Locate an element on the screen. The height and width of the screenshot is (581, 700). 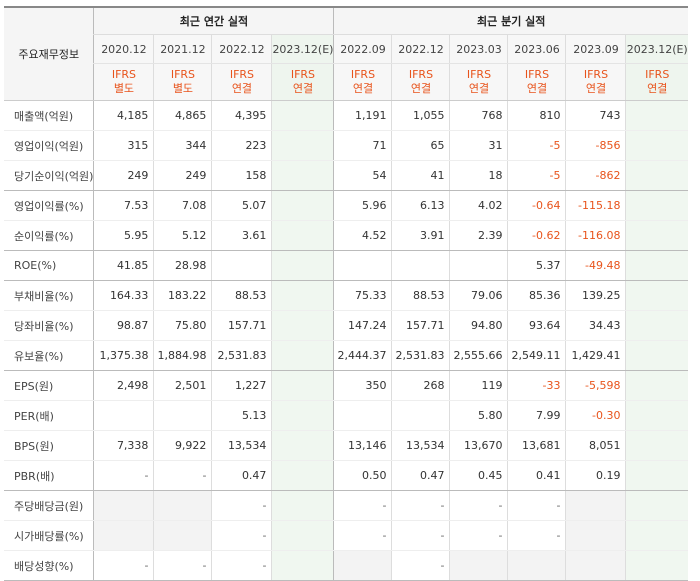
table-cell: 1,884.98 is located at coordinates (182, 355).